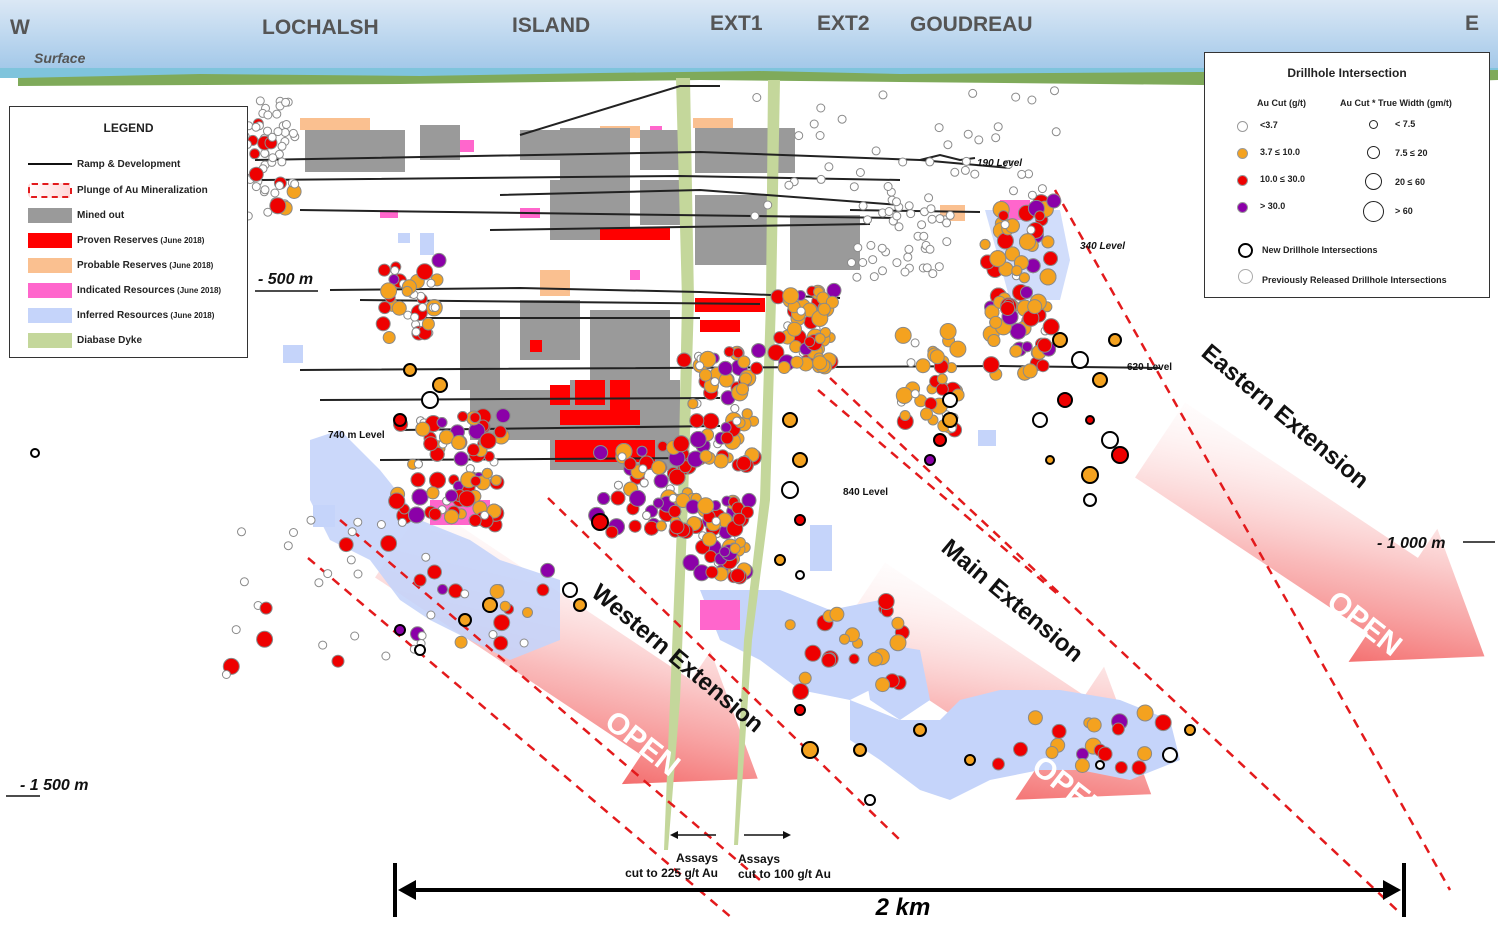  What do you see at coordinates (1410, 182) in the screenshot?
I see `width-label-3: 20 ≤ 60` at bounding box center [1410, 182].